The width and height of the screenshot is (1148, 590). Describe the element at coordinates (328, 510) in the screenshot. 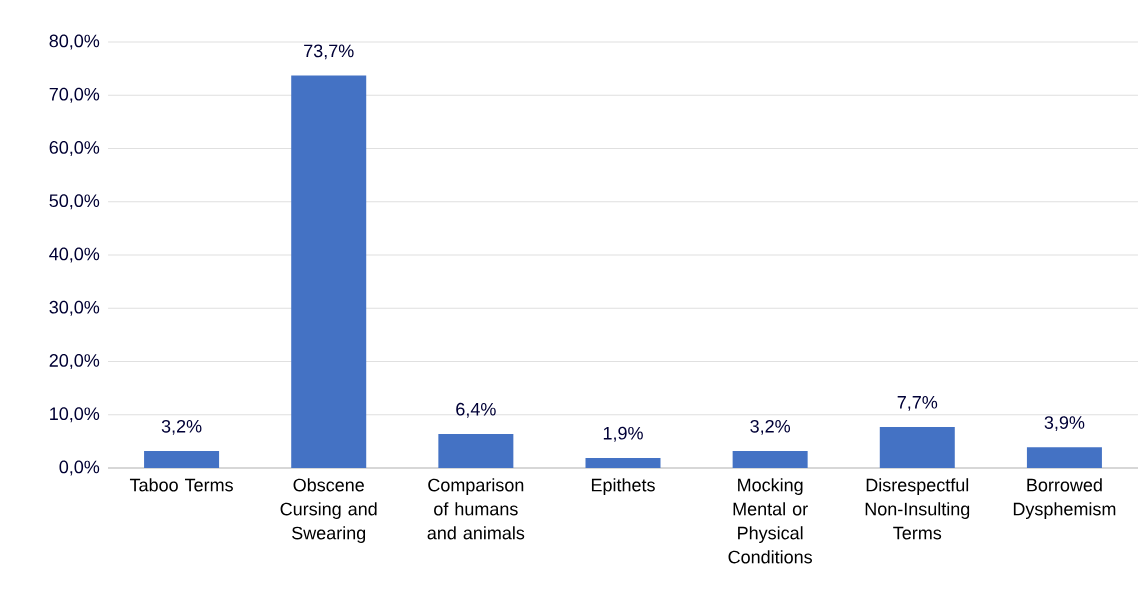

I see `x-tick-label: Obscene Cursing and Swearing` at that location.